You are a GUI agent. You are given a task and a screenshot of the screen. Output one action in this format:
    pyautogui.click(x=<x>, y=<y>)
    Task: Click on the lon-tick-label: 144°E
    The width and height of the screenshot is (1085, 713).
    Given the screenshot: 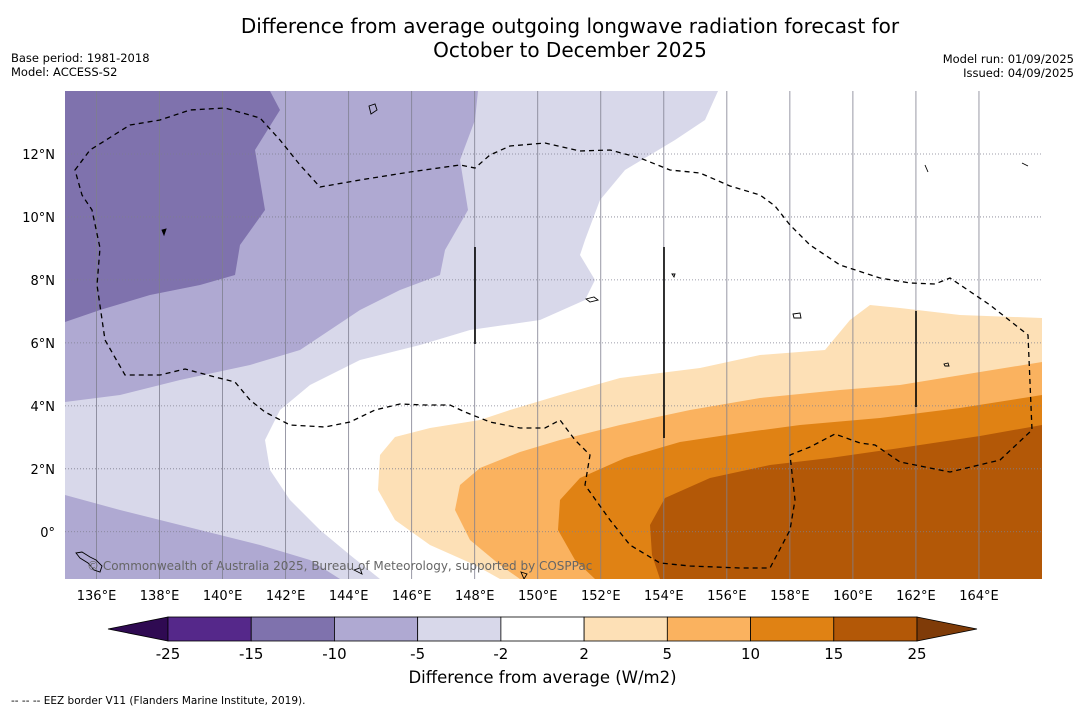 What is the action you would take?
    pyautogui.click(x=349, y=596)
    